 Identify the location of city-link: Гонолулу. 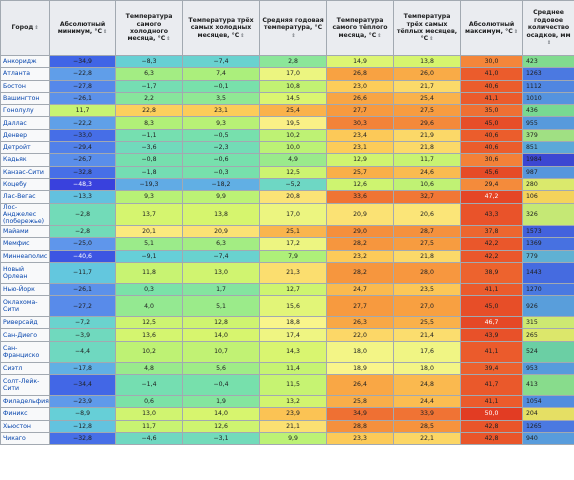
(25, 111).